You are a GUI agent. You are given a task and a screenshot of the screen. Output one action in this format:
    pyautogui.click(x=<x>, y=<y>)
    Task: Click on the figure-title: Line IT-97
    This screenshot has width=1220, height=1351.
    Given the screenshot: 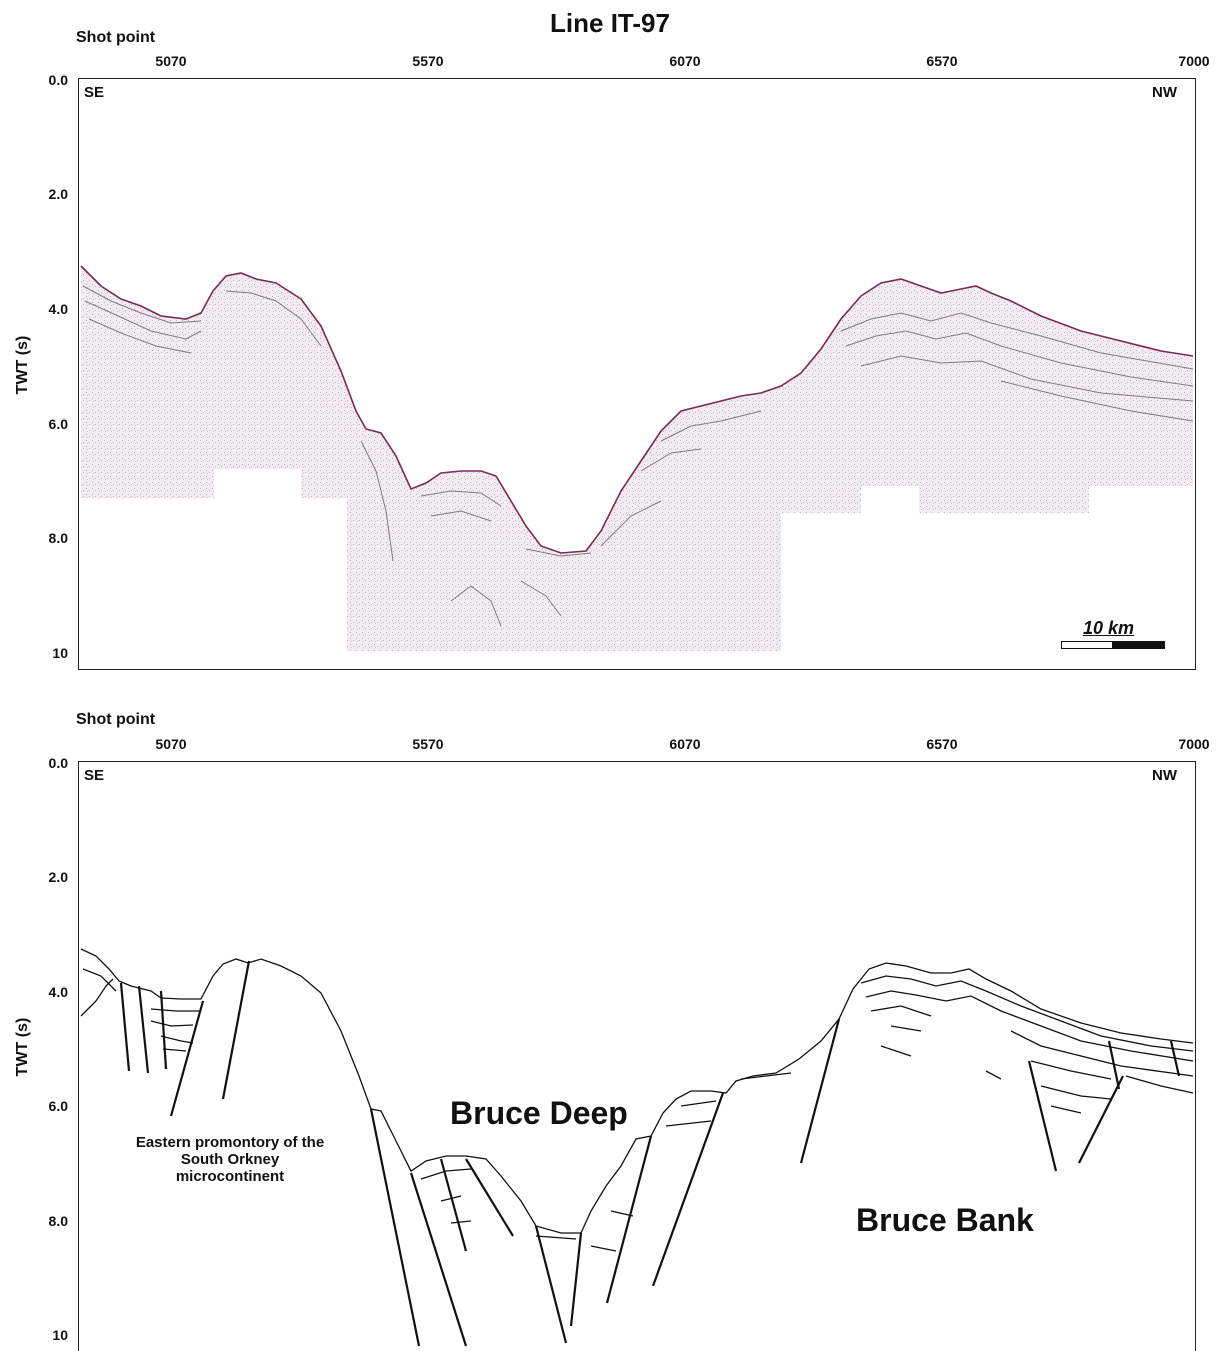 What is the action you would take?
    pyautogui.click(x=610, y=23)
    